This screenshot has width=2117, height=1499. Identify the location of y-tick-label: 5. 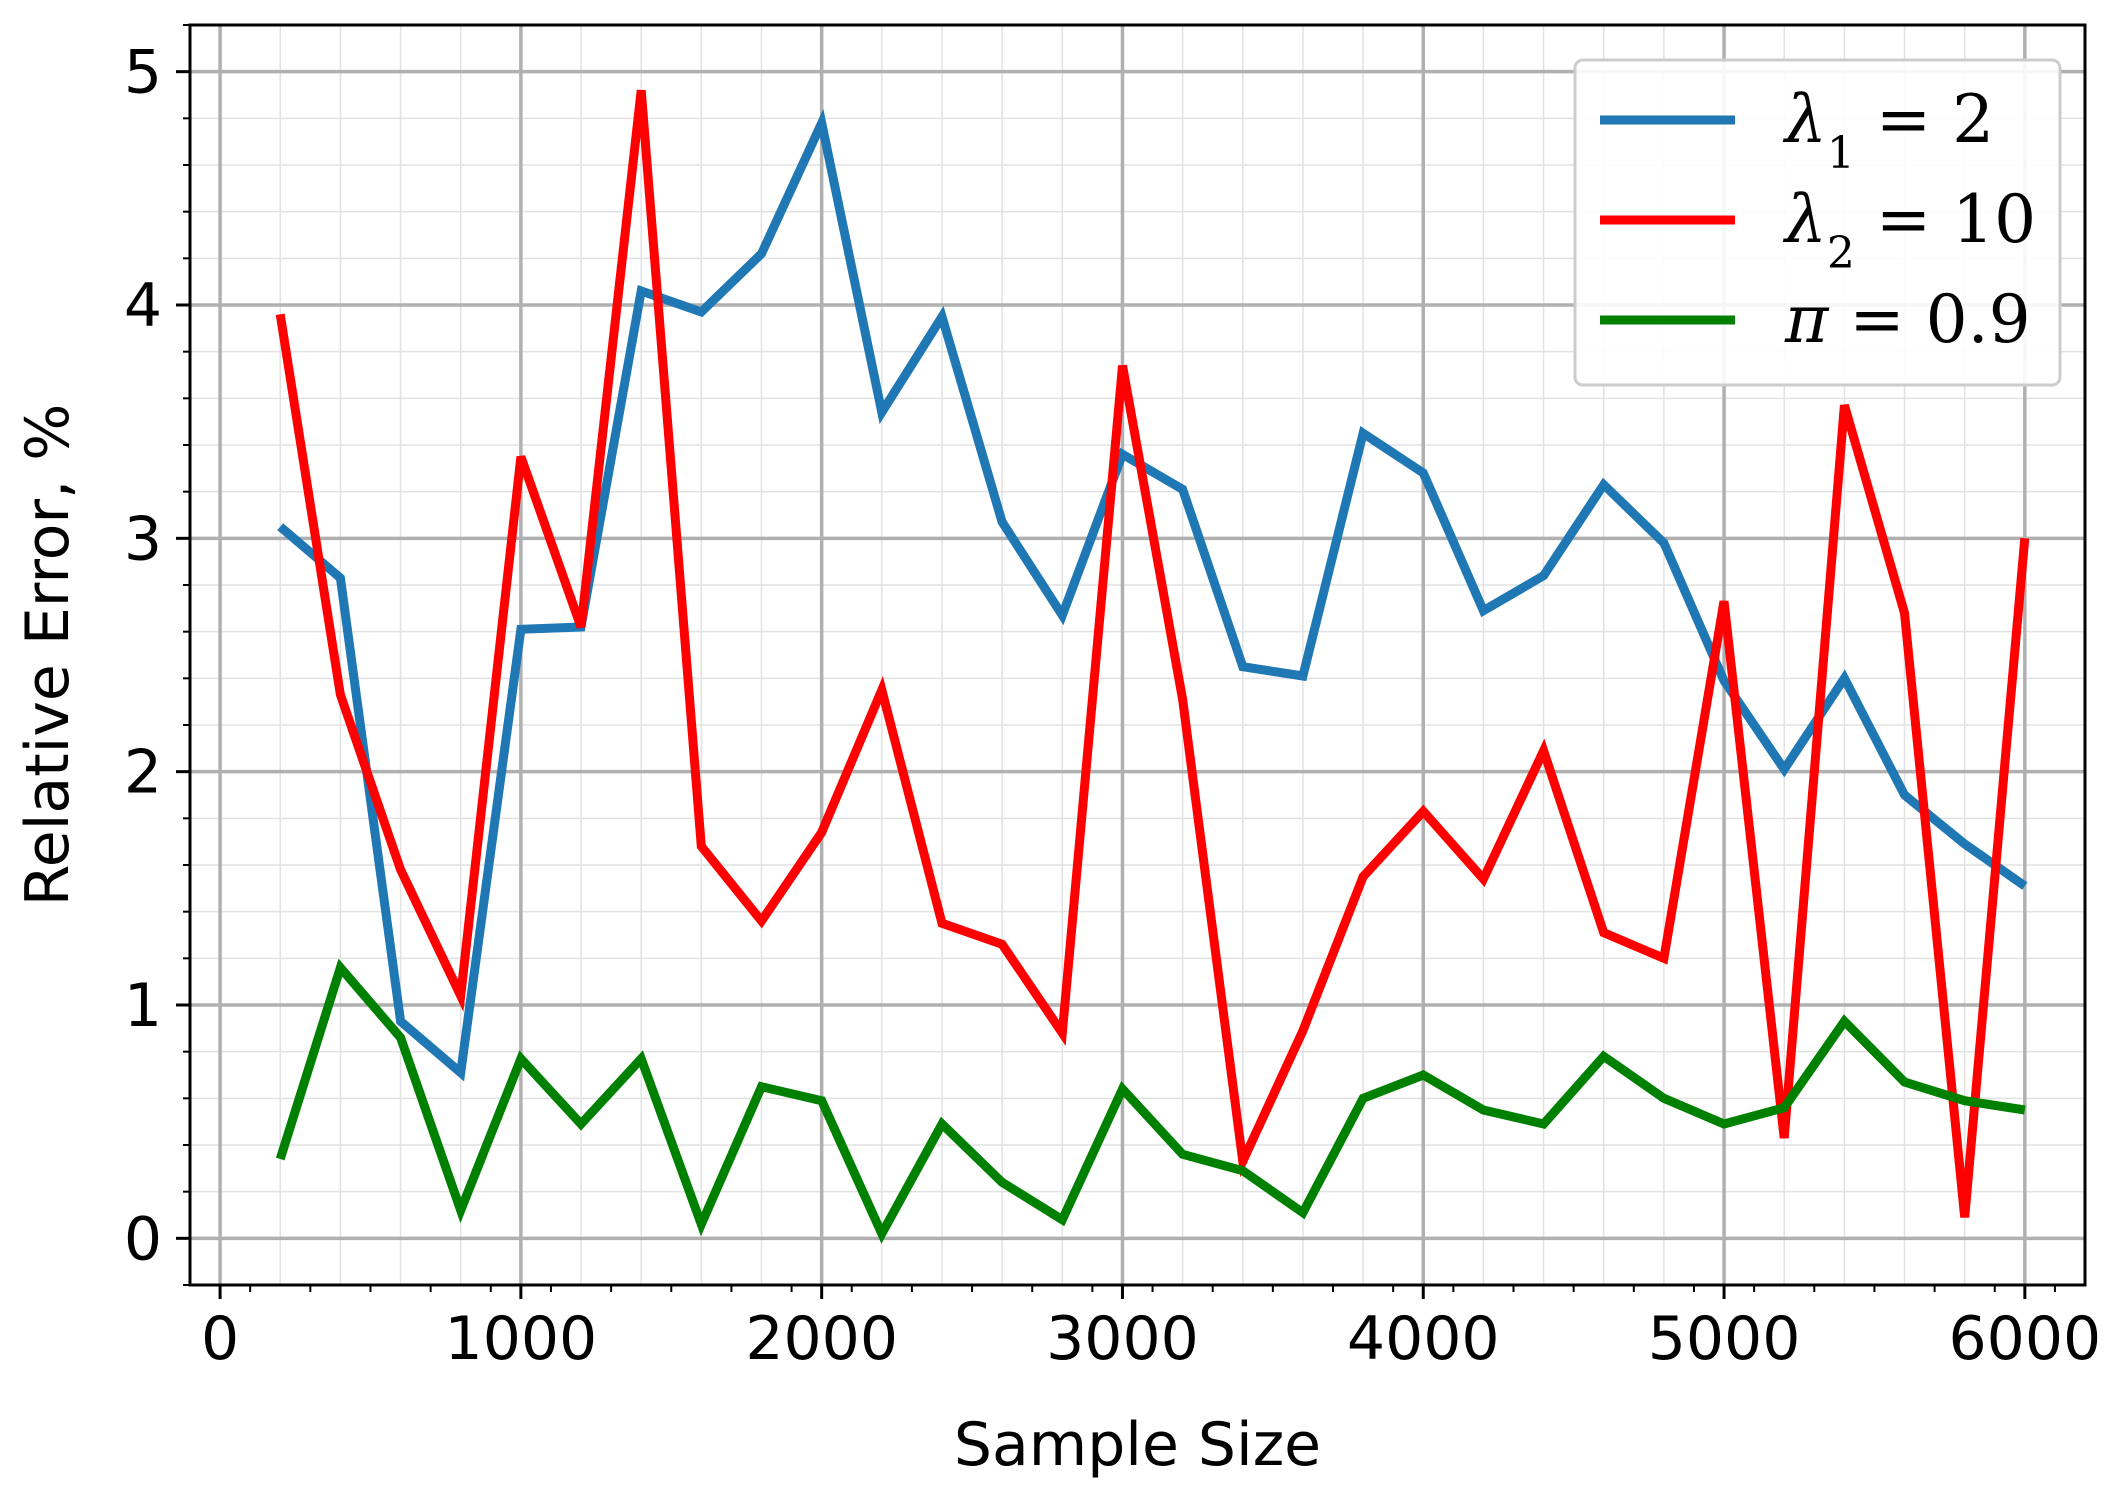
(143, 73).